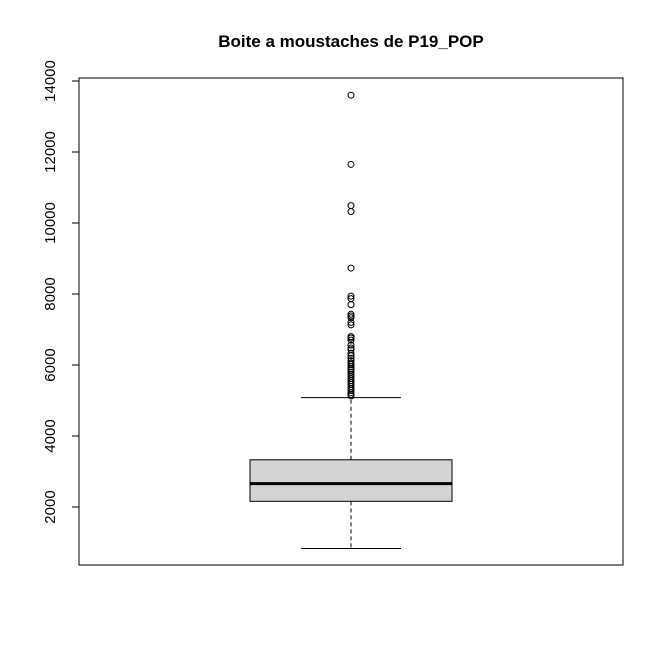  Describe the element at coordinates (50, 293) in the screenshot. I see `y-tick-label: 8000` at that location.